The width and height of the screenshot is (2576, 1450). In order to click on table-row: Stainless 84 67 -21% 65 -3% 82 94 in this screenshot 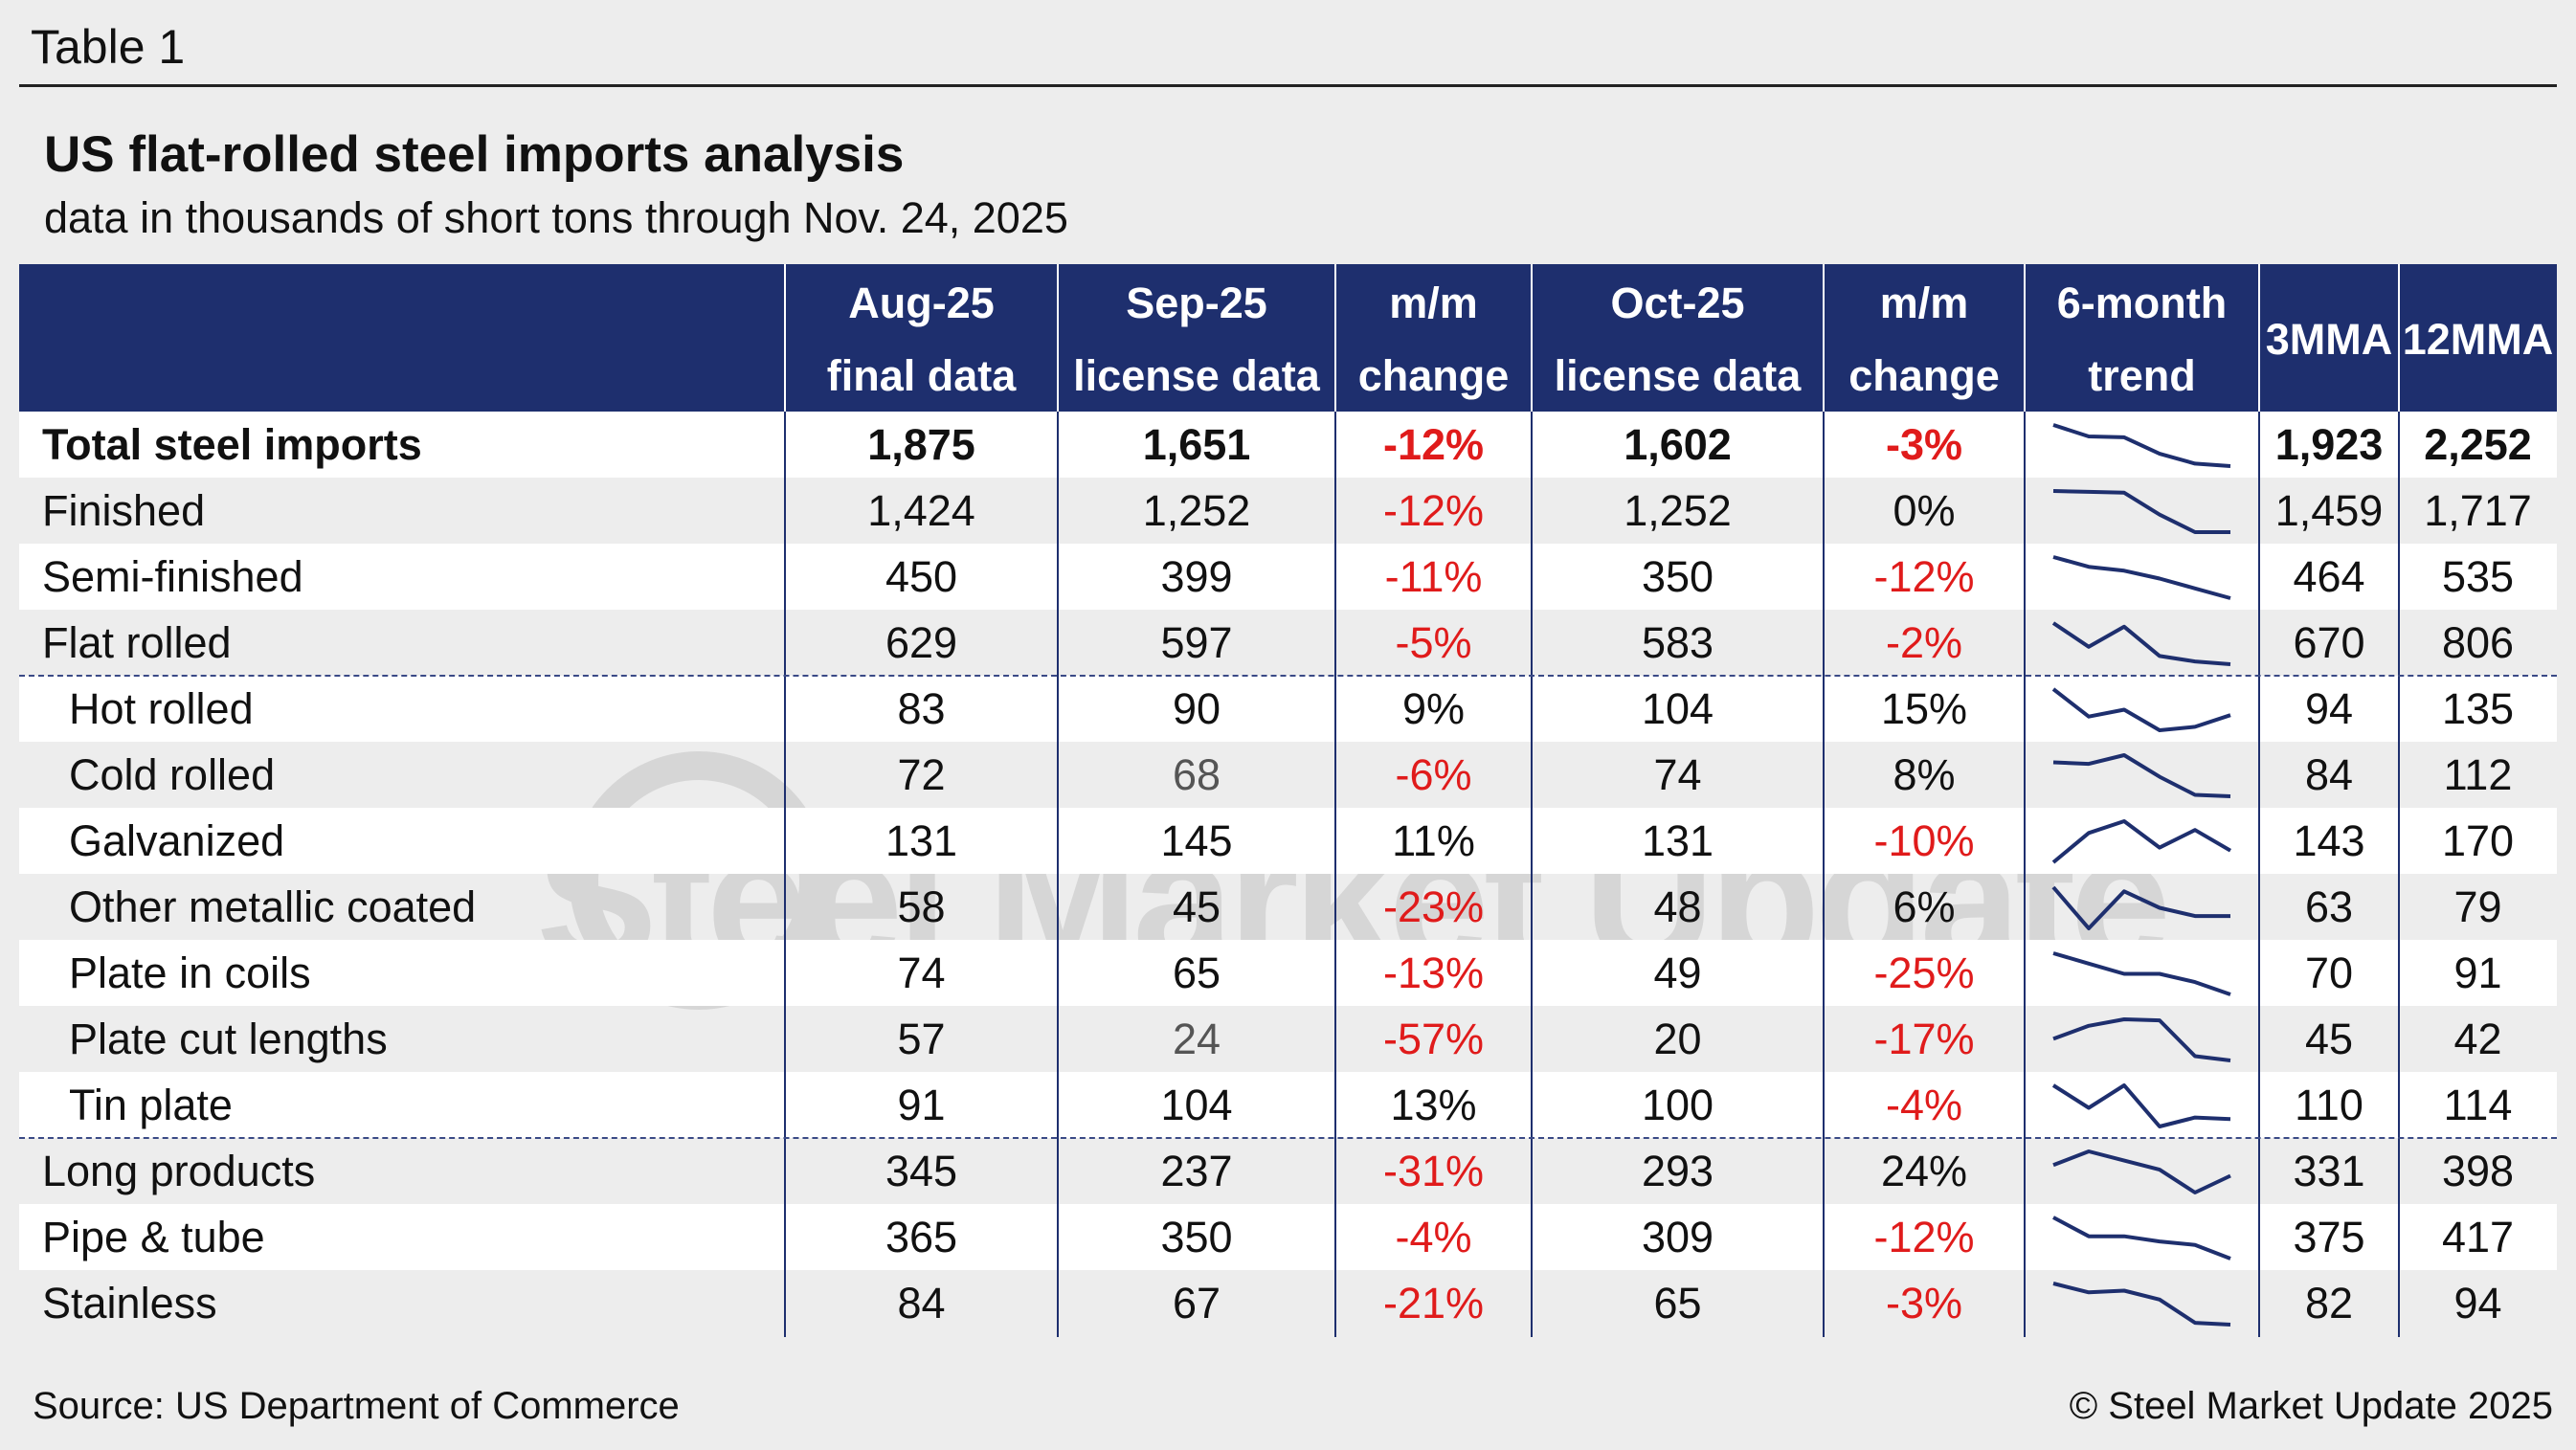, I will do `click(1288, 1303)`.